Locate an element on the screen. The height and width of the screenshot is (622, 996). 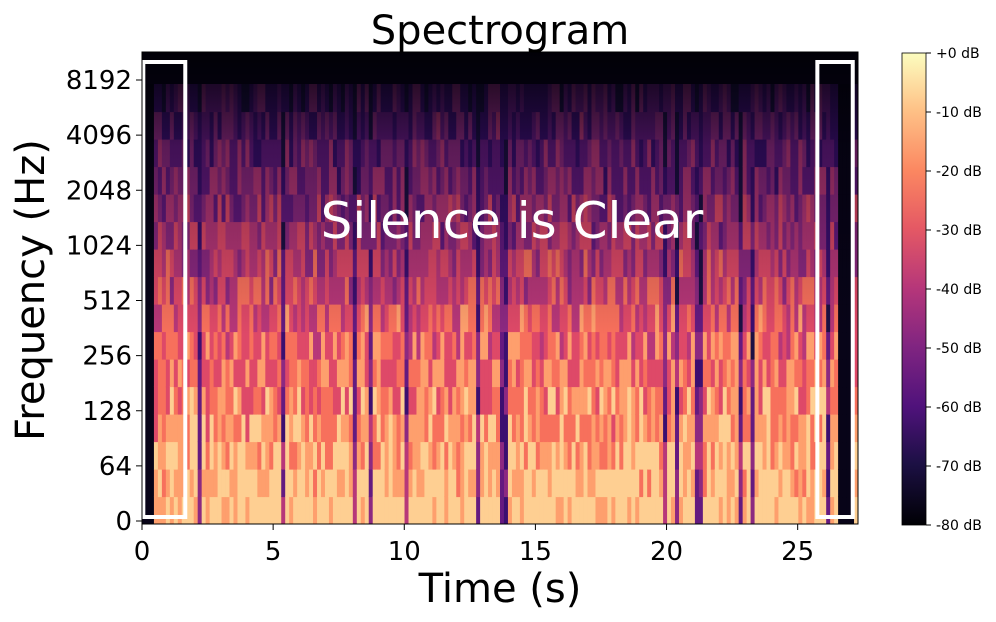
x-tick-label: 15 is located at coordinates (535, 552).